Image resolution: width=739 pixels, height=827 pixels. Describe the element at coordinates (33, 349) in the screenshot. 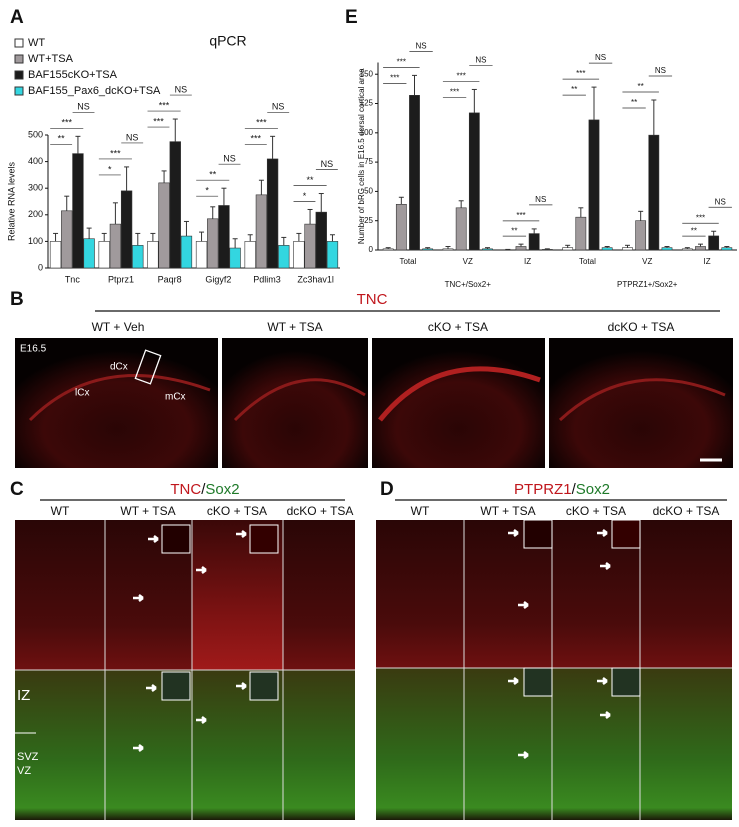

I see `image-label: E16.5` at that location.